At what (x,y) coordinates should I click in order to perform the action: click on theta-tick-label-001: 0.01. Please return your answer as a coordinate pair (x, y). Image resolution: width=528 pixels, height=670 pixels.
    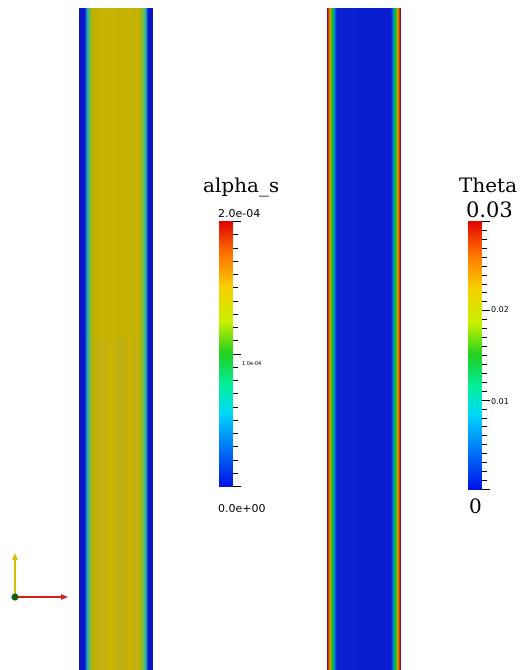
    Looking at the image, I should click on (500, 401).